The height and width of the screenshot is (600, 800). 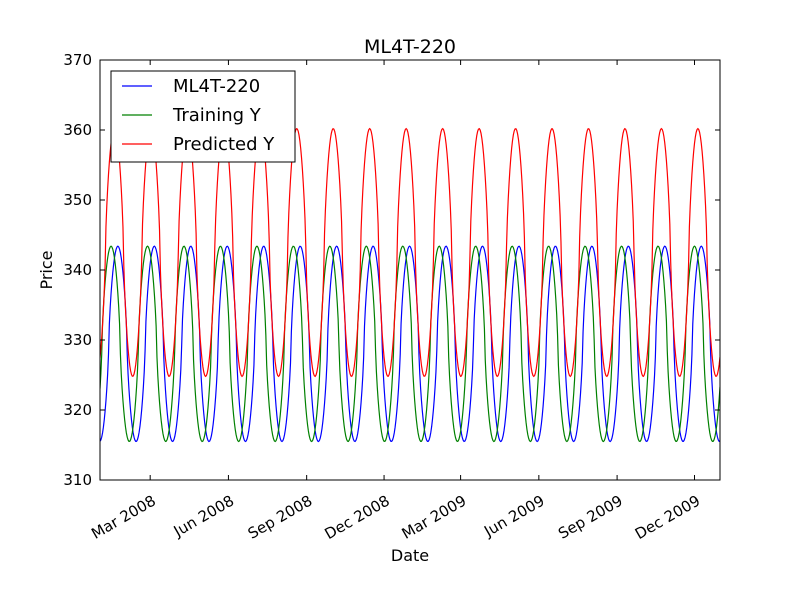 I want to click on legend: ML4T-220 Training Y Predicted Y, so click(x=203, y=116).